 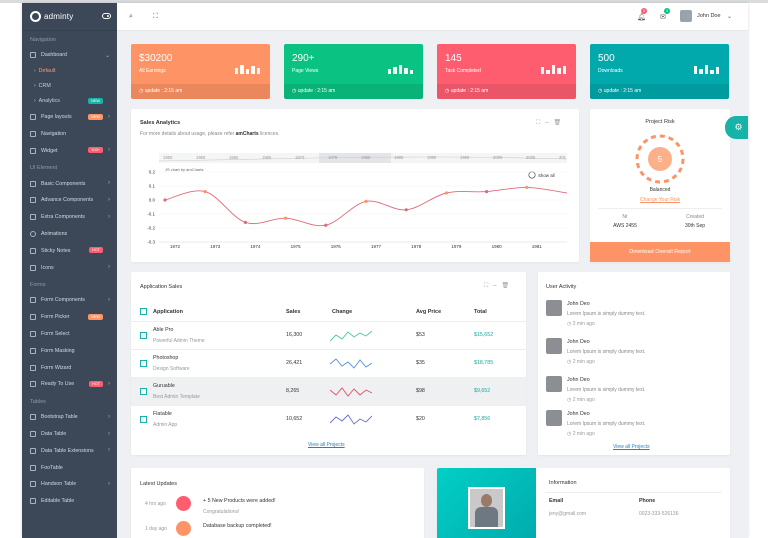 I want to click on sidebar-item-data-table-ext: Data Table Extensions ›, so click(x=69, y=450).